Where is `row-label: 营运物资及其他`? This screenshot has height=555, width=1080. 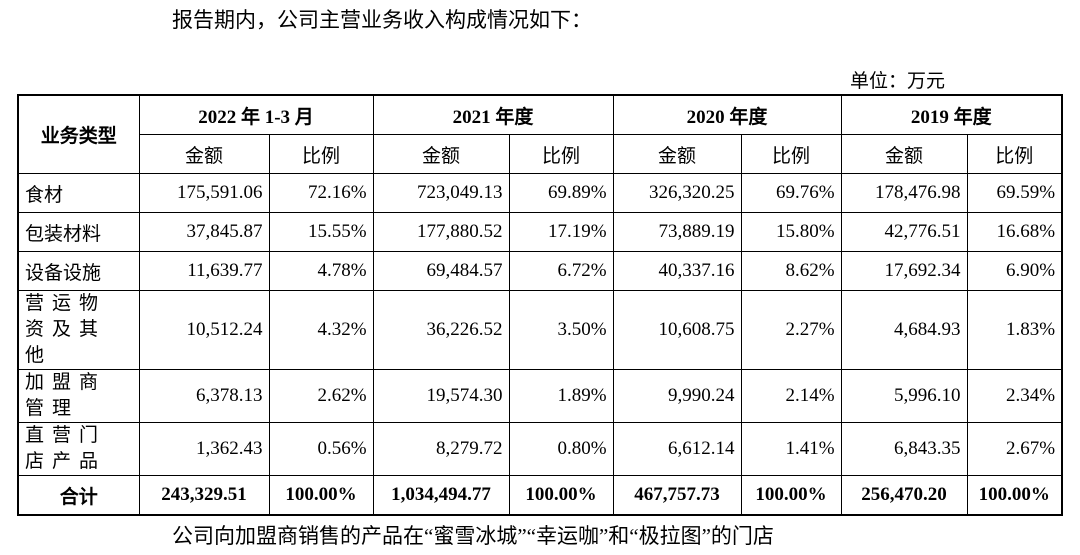 row-label: 营运物资及其他 is located at coordinates (78, 330).